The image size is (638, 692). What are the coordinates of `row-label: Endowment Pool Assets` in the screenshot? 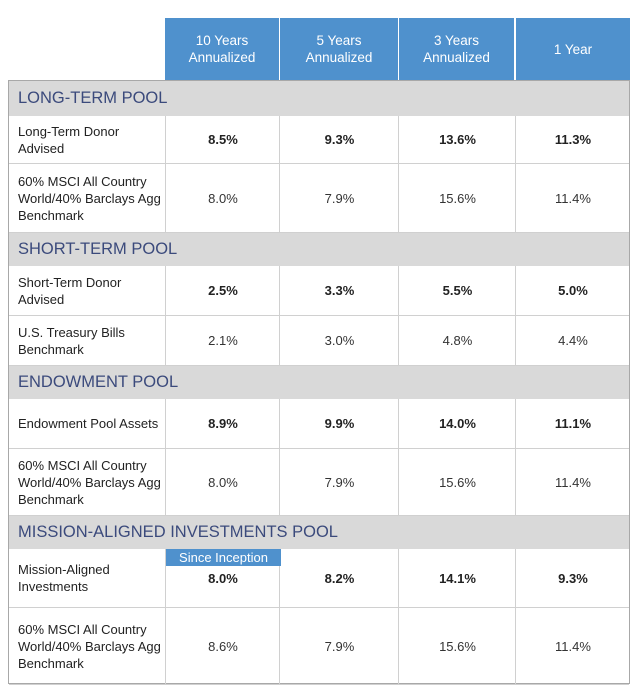 It's located at (88, 423).